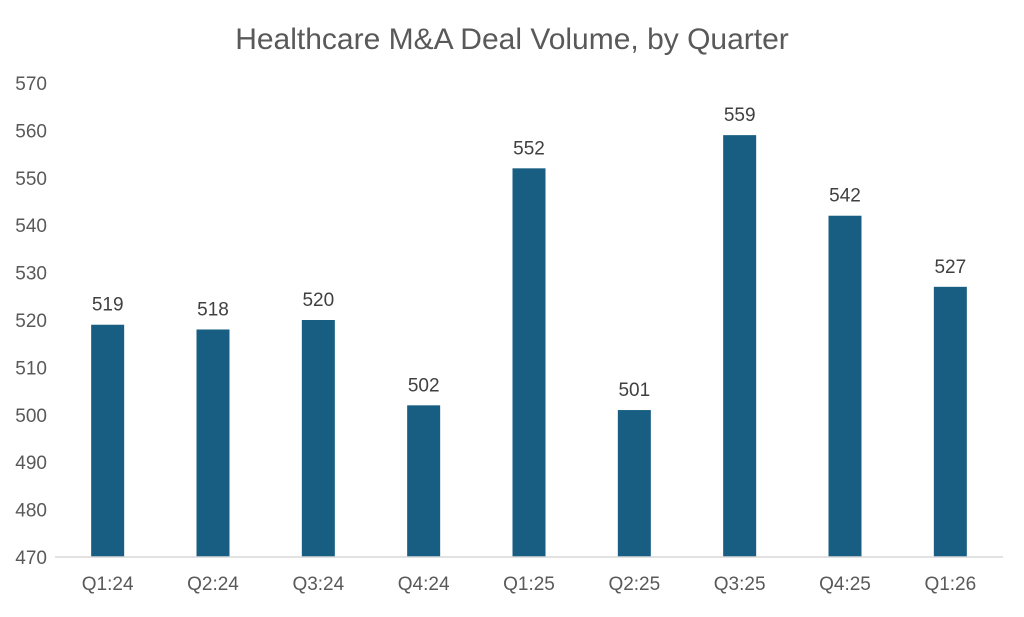  What do you see at coordinates (845, 196) in the screenshot?
I see `data-label: 542` at bounding box center [845, 196].